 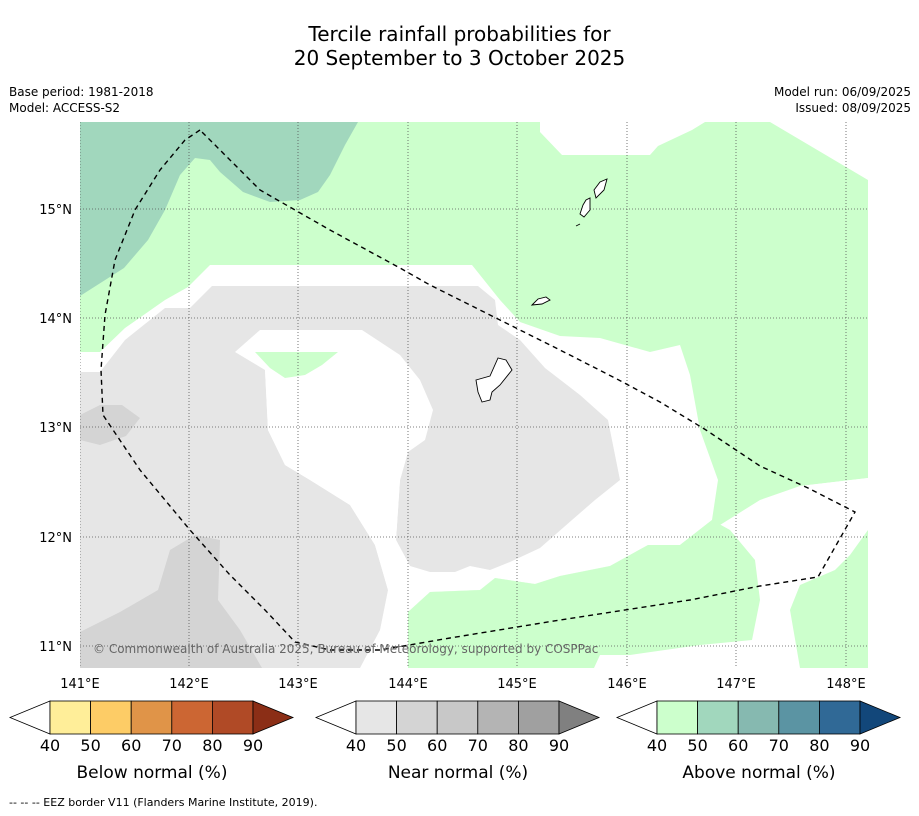 I want to click on guam-island, so click(x=494, y=380).